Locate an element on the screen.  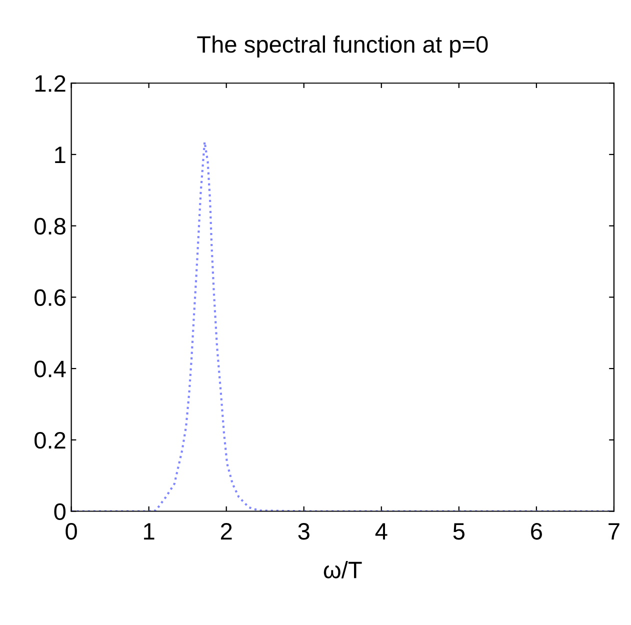
y-tick-label: 0.2 is located at coordinates (50, 440).